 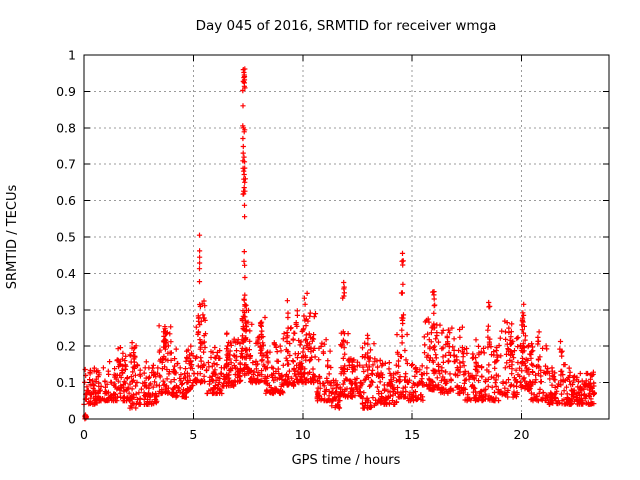 I want to click on y-tick-label-0.4: 0.4, so click(x=66, y=273).